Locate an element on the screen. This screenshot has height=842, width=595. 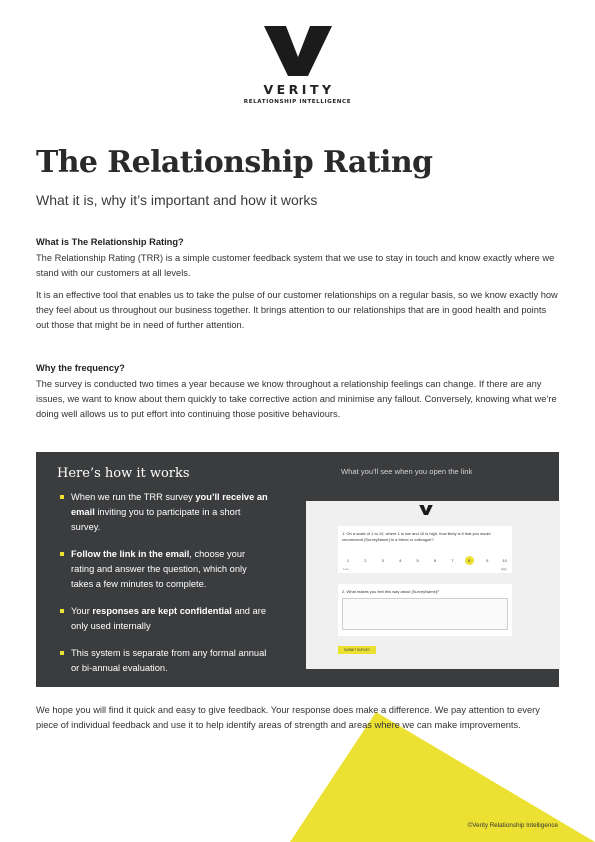
submit-survey-button: SUBMIT SURVEY is located at coordinates (357, 650).